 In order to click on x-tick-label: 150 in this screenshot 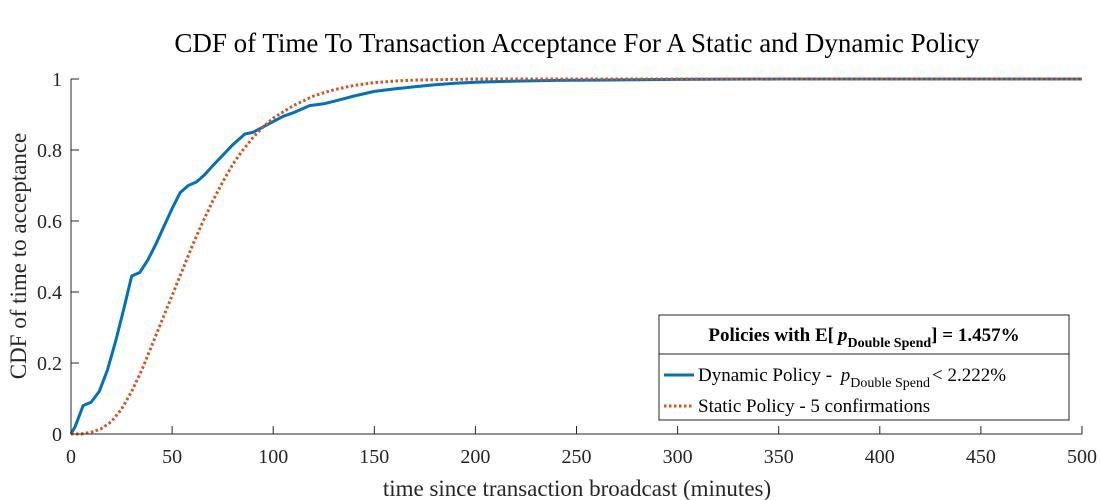, I will do `click(374, 457)`.